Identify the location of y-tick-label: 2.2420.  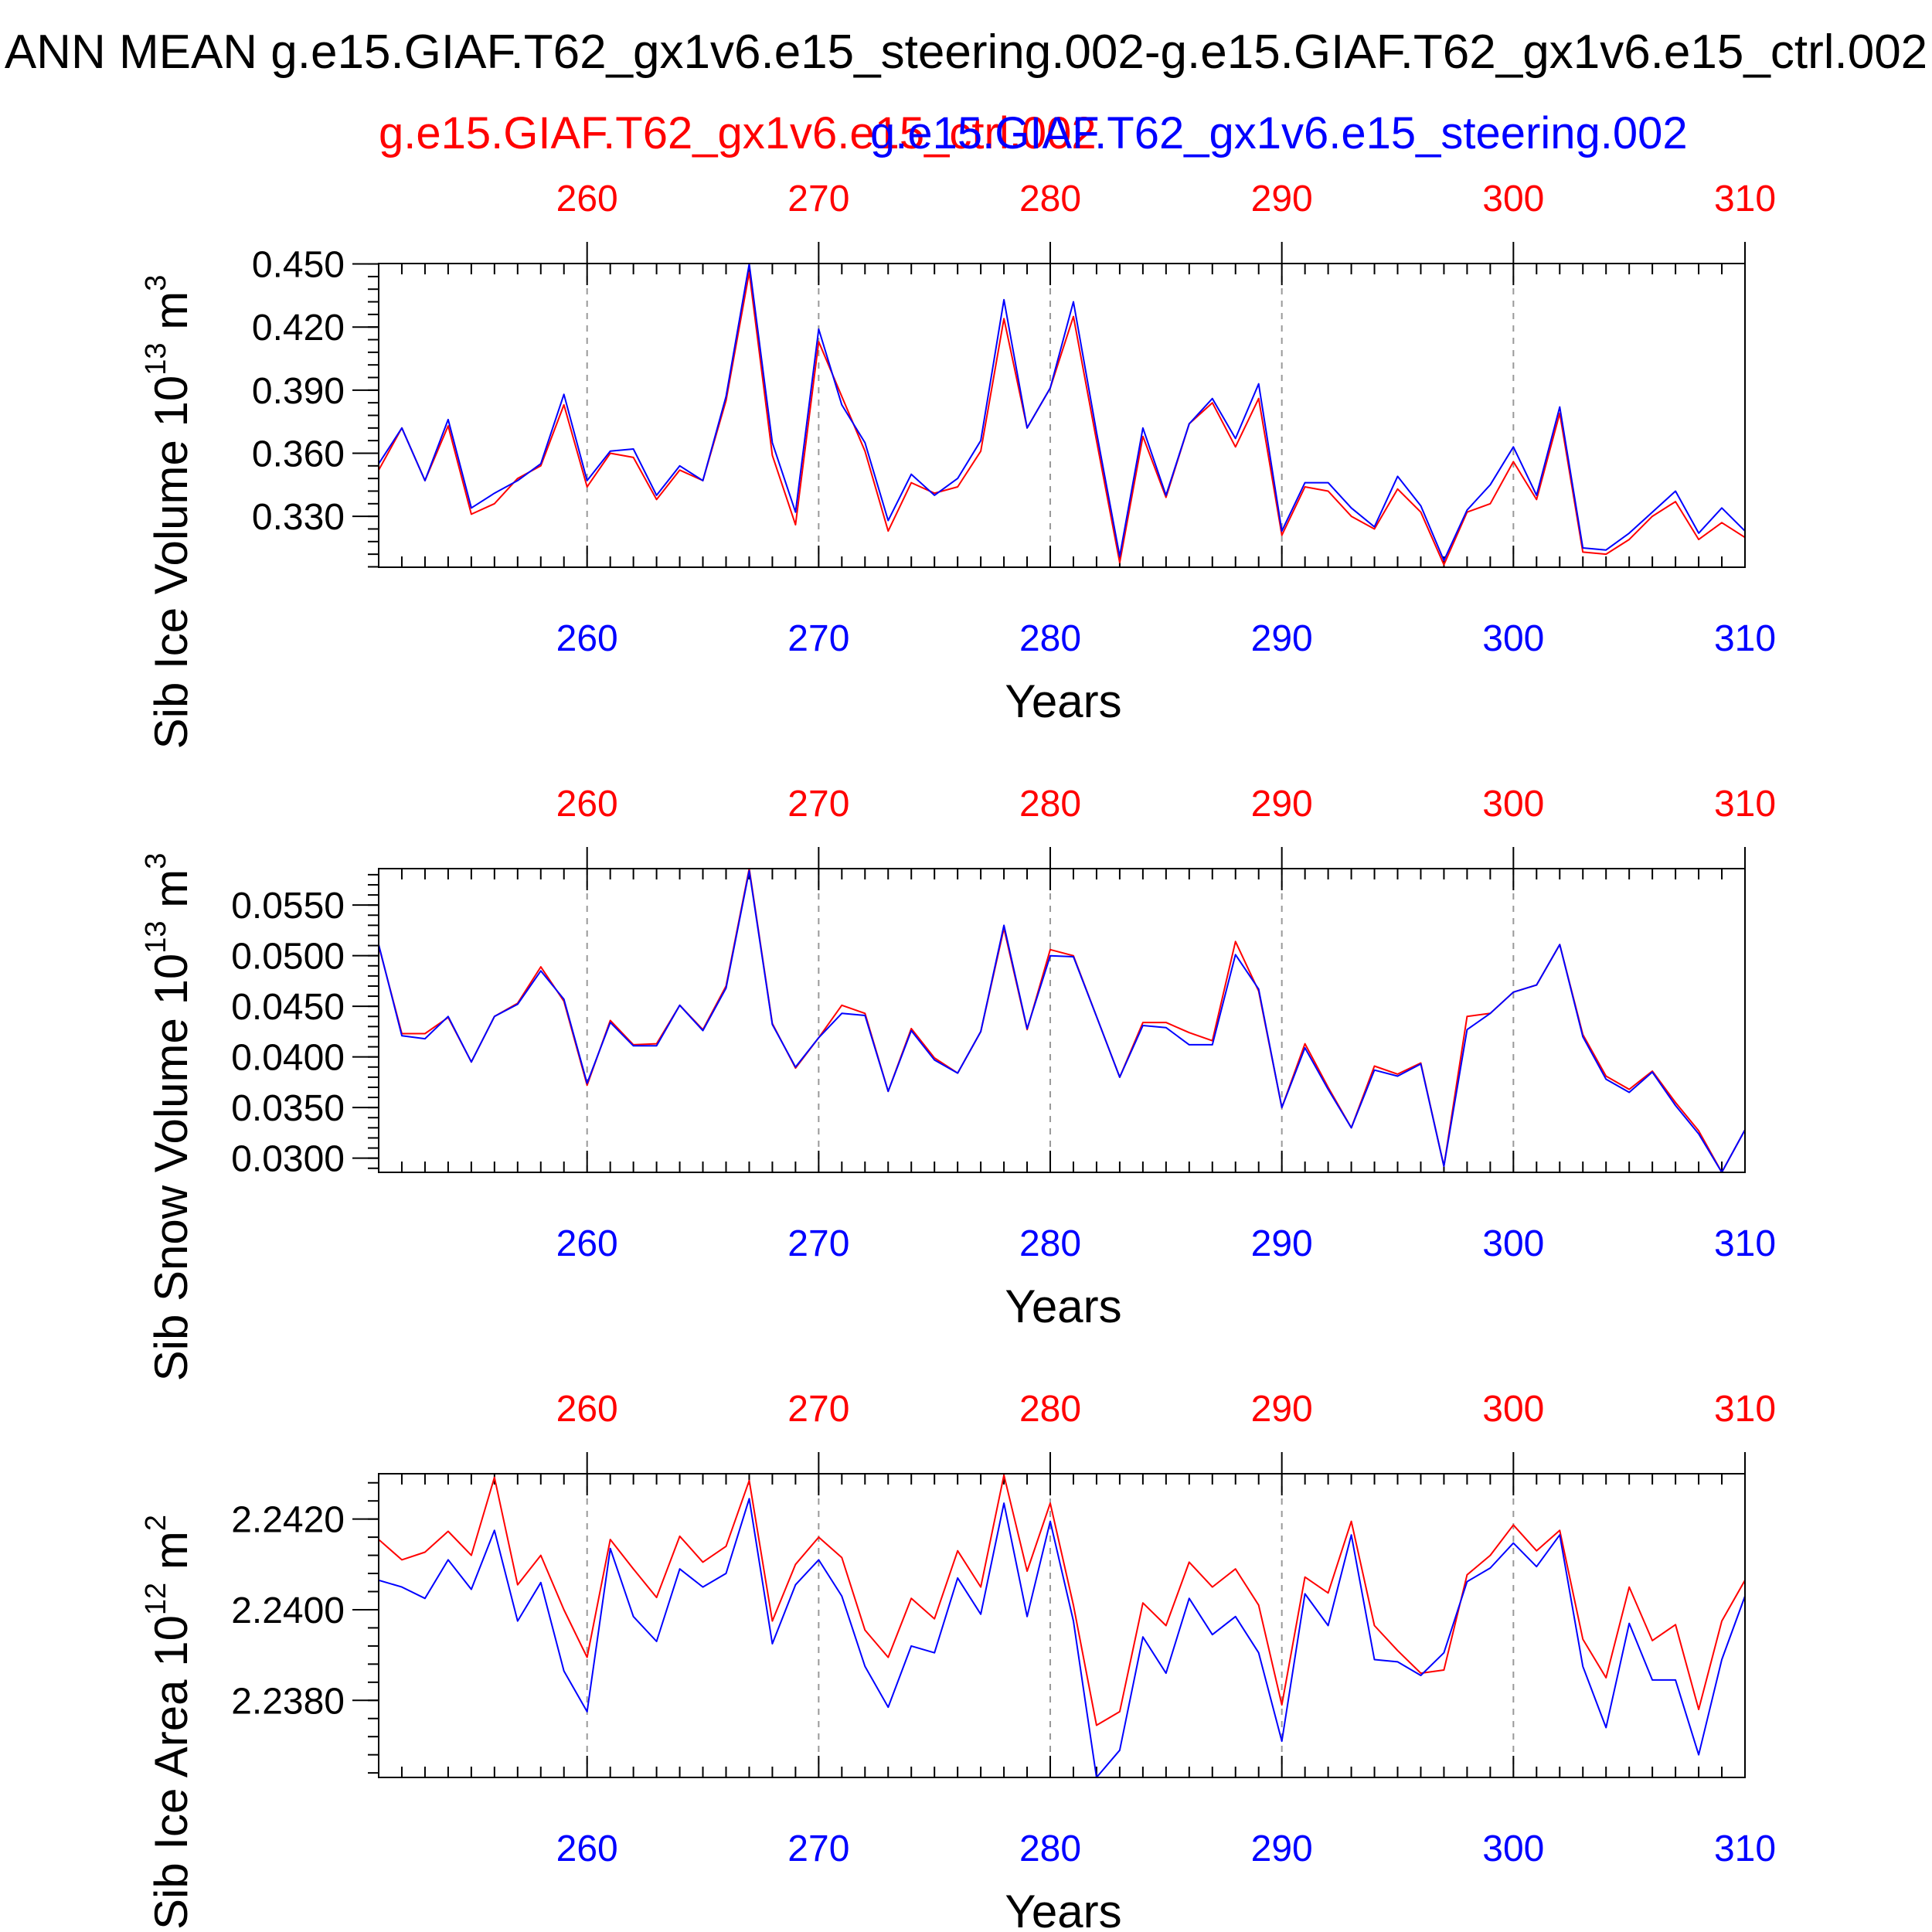
(288, 1520).